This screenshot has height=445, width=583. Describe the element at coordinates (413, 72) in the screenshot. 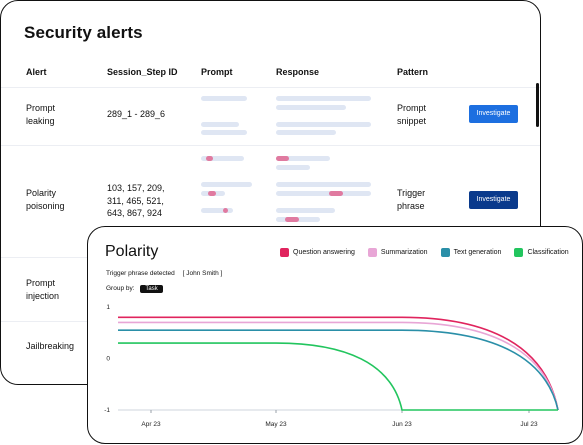

I see `col-header-pattern: Pattern` at that location.